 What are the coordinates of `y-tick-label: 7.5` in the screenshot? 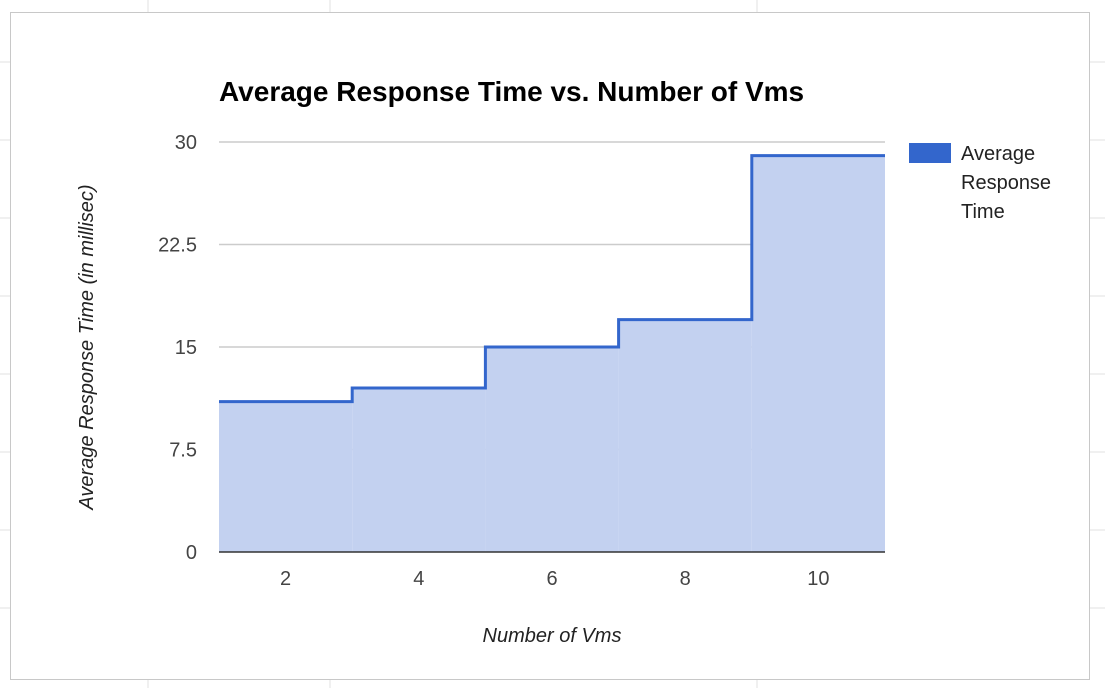 It's located at (183, 451).